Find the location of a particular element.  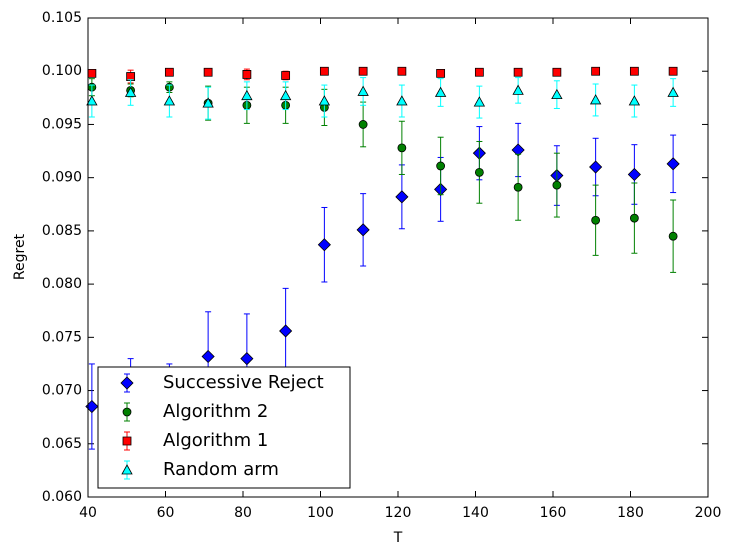

legend-entry: Algorithm 2 is located at coordinates (195, 411).